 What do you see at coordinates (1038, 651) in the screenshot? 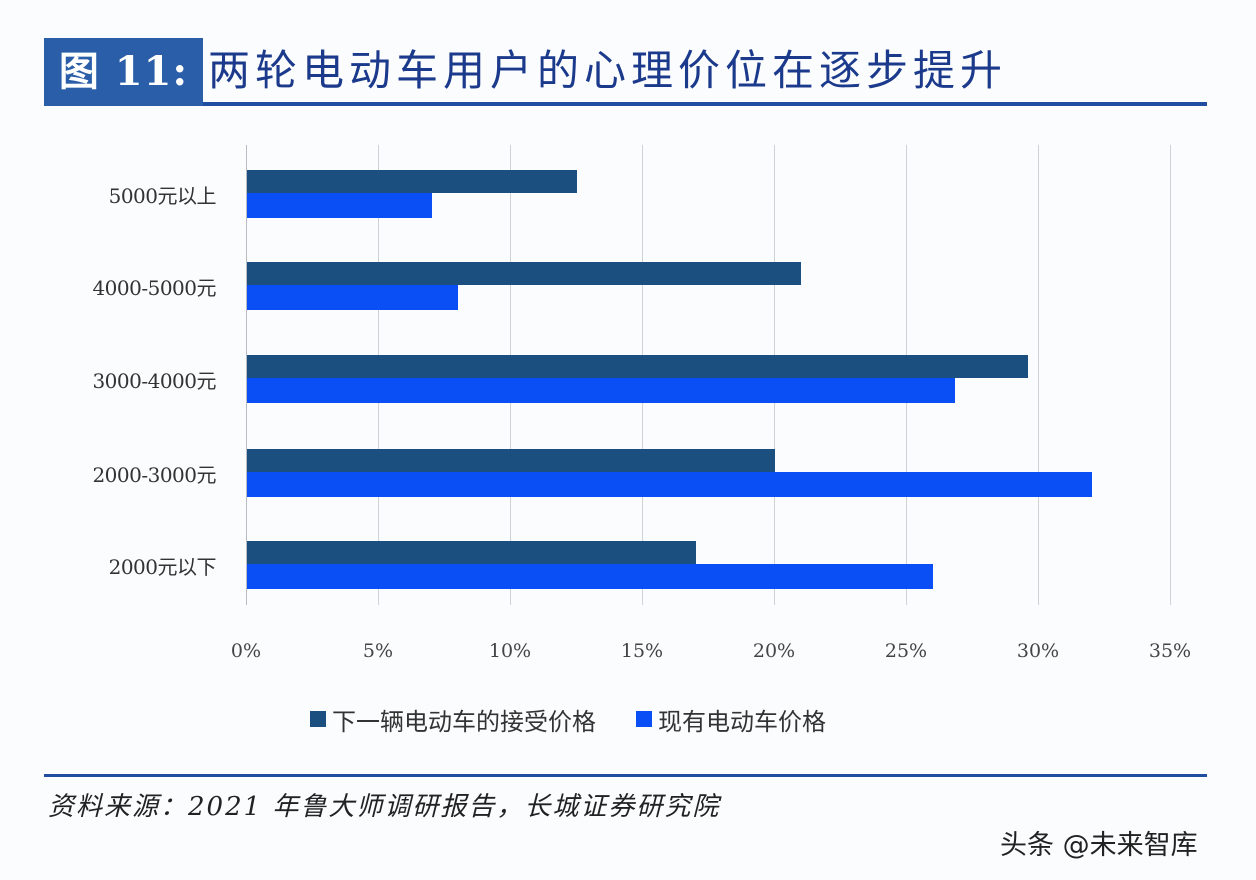
I see `x-tick-label: 30%` at bounding box center [1038, 651].